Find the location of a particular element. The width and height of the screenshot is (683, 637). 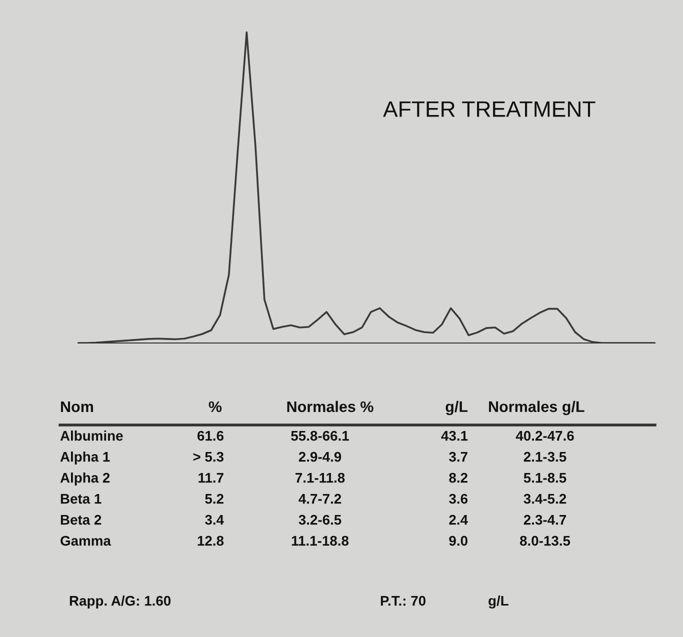

text: 2.4 is located at coordinates (458, 519).